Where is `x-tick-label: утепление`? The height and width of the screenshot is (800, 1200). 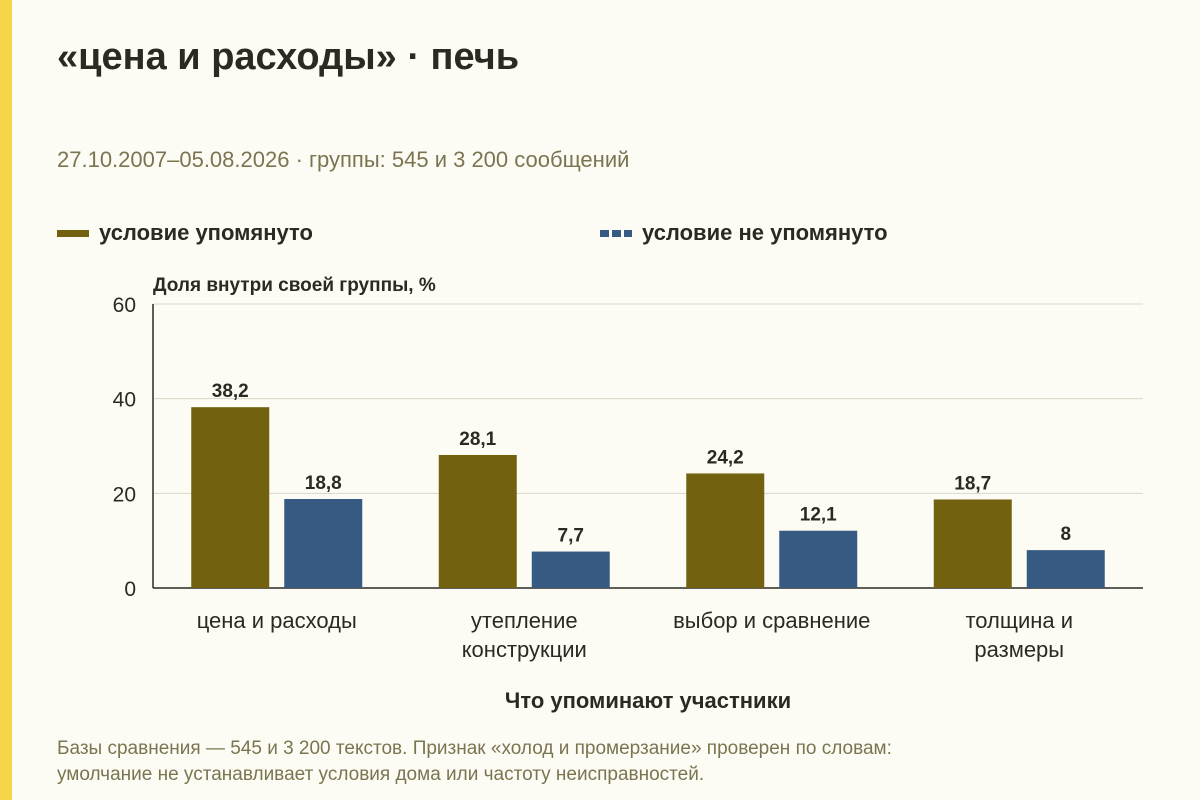
x-tick-label: утепление is located at coordinates (524, 620).